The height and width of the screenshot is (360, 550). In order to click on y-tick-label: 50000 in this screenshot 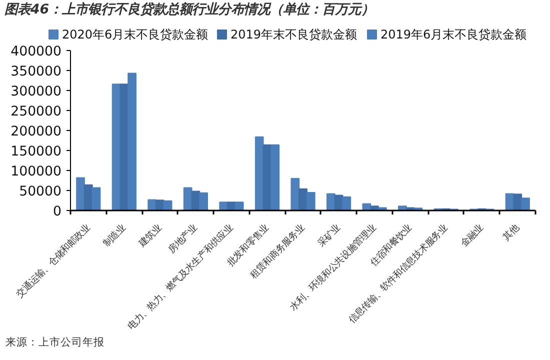, I will do `click(40, 192)`.